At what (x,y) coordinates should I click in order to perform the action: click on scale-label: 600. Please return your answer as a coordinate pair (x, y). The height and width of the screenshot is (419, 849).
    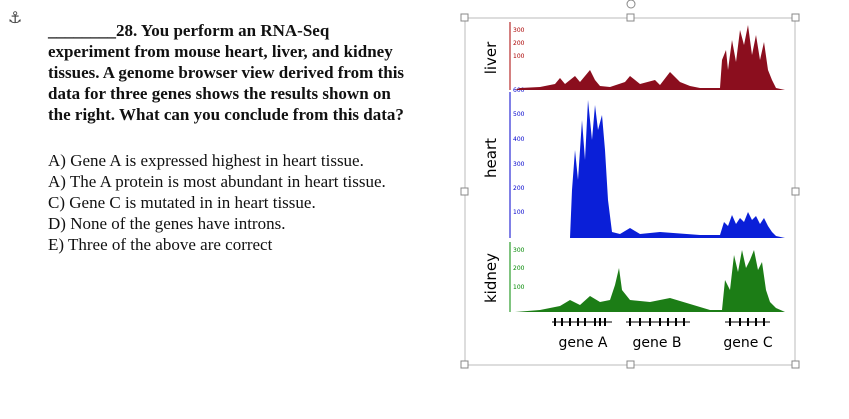
    Looking at the image, I should click on (519, 90).